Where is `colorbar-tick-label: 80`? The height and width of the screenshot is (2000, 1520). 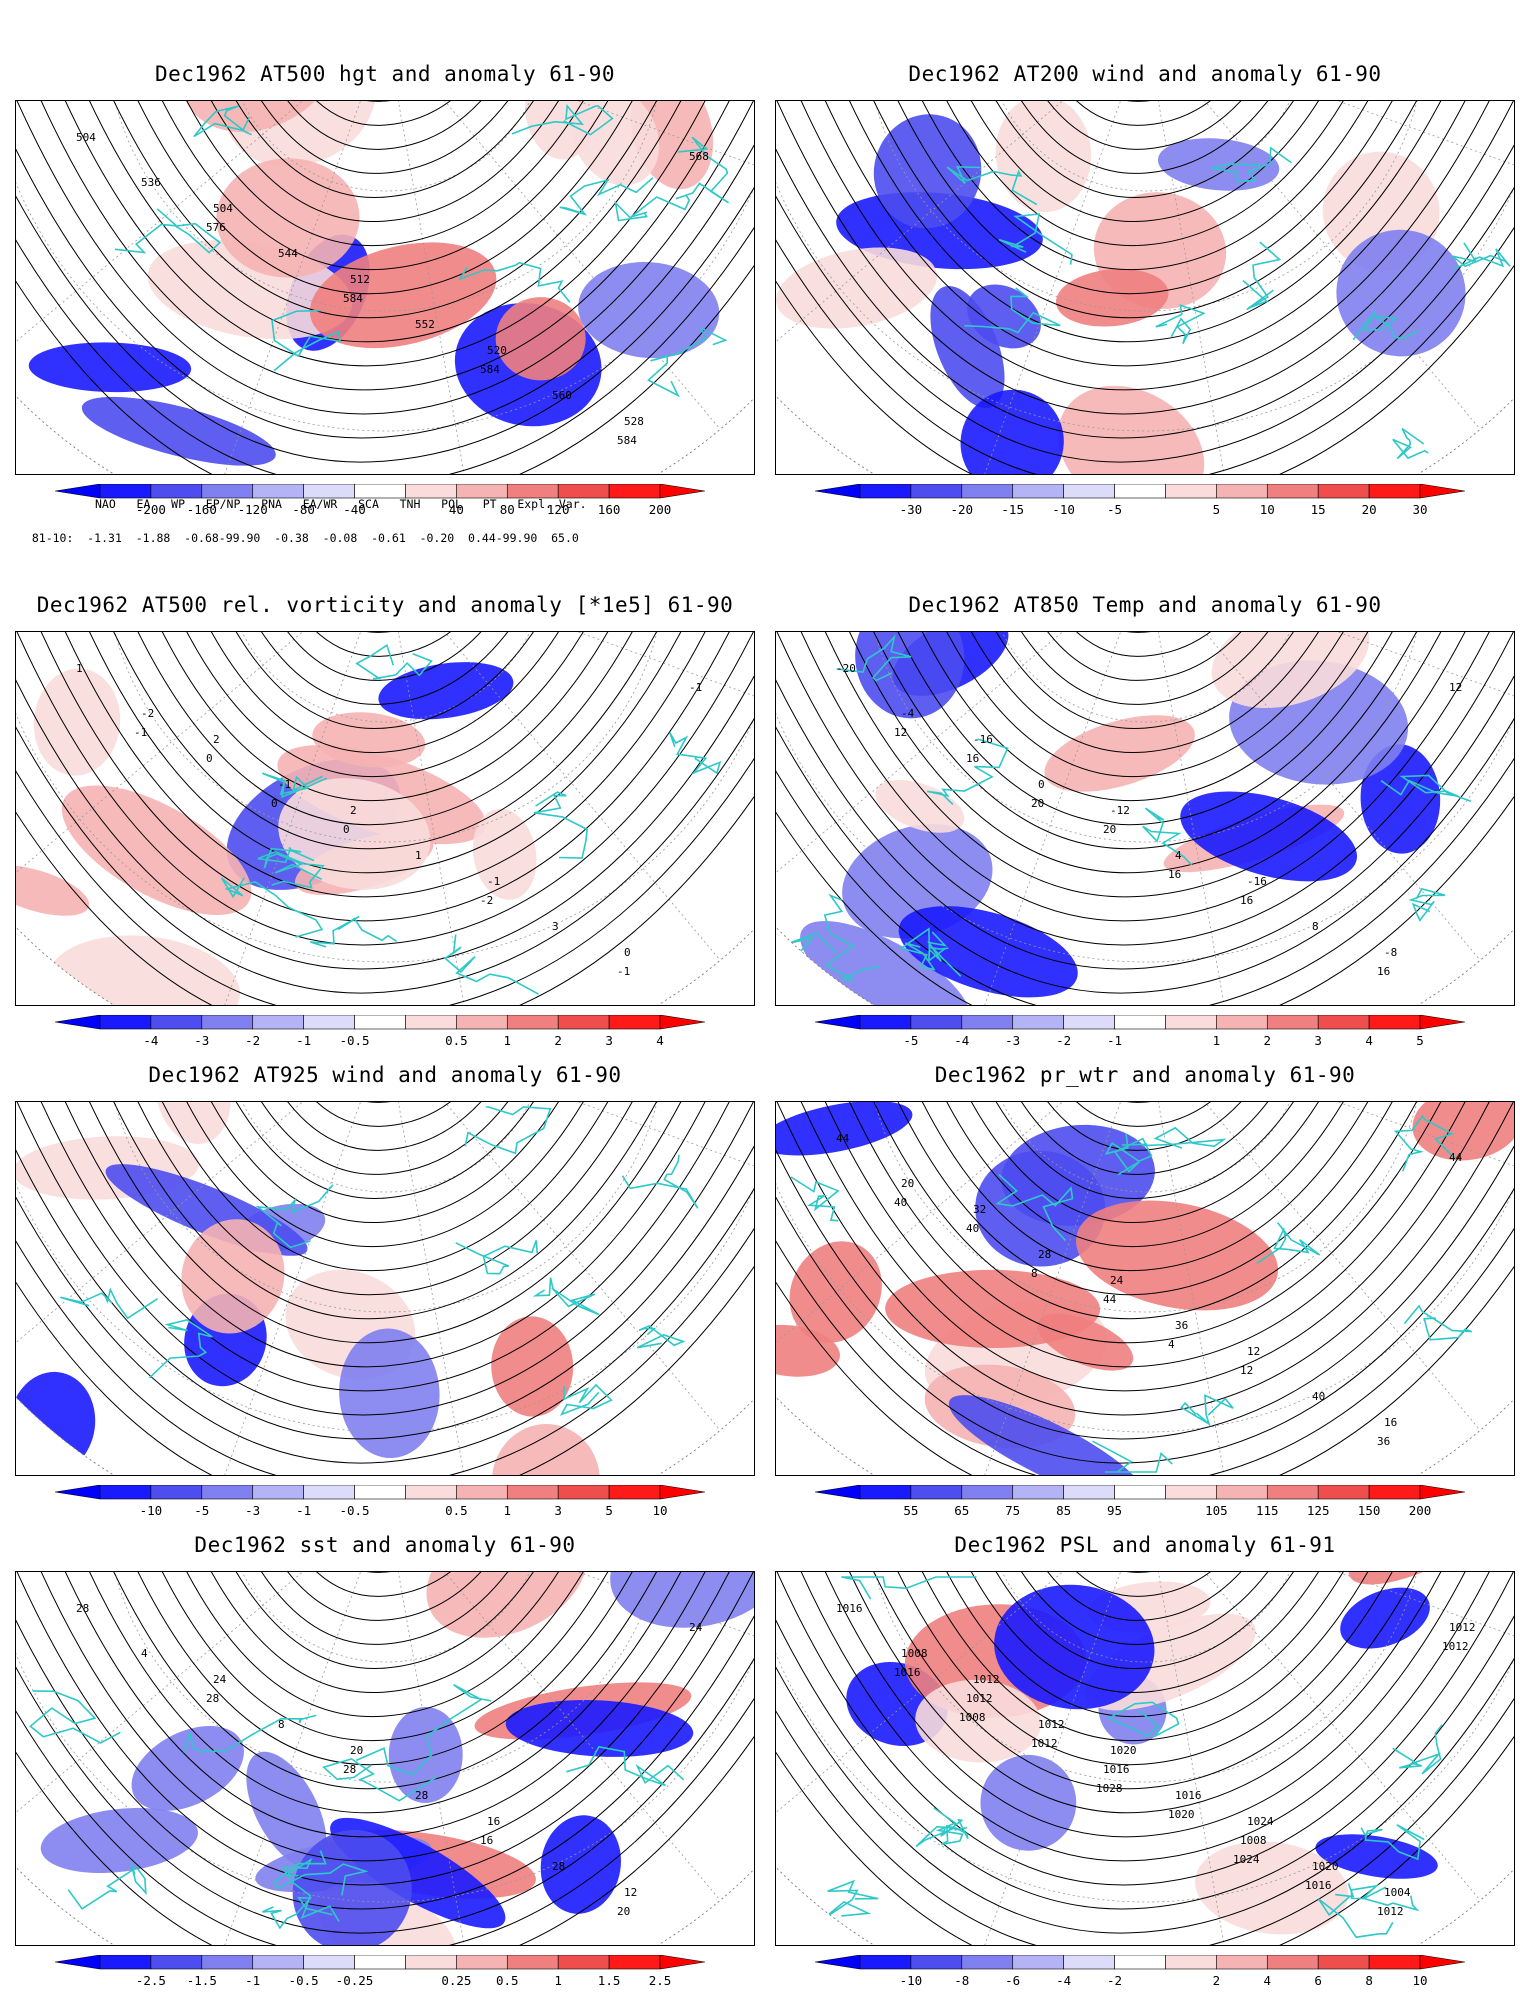
colorbar-tick-label: 80 is located at coordinates (507, 509).